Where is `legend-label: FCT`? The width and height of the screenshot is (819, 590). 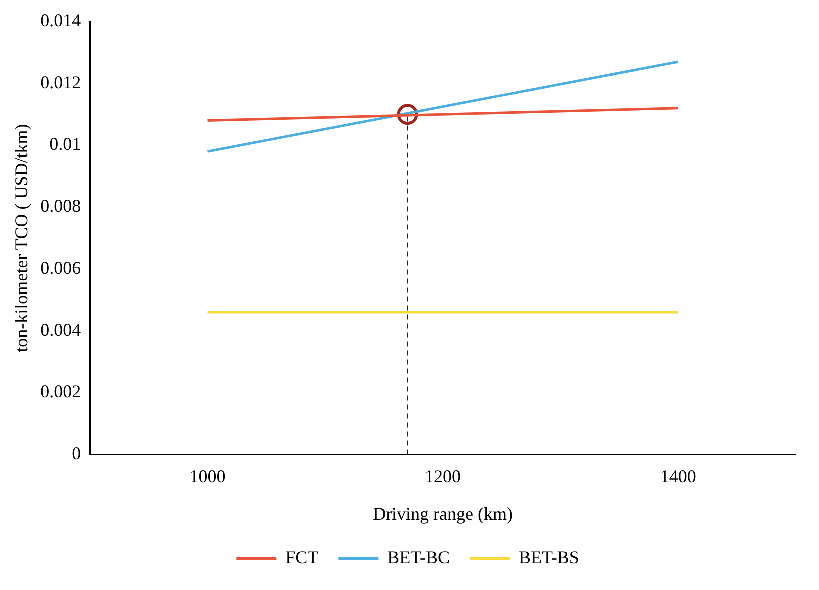 legend-label: FCT is located at coordinates (302, 558).